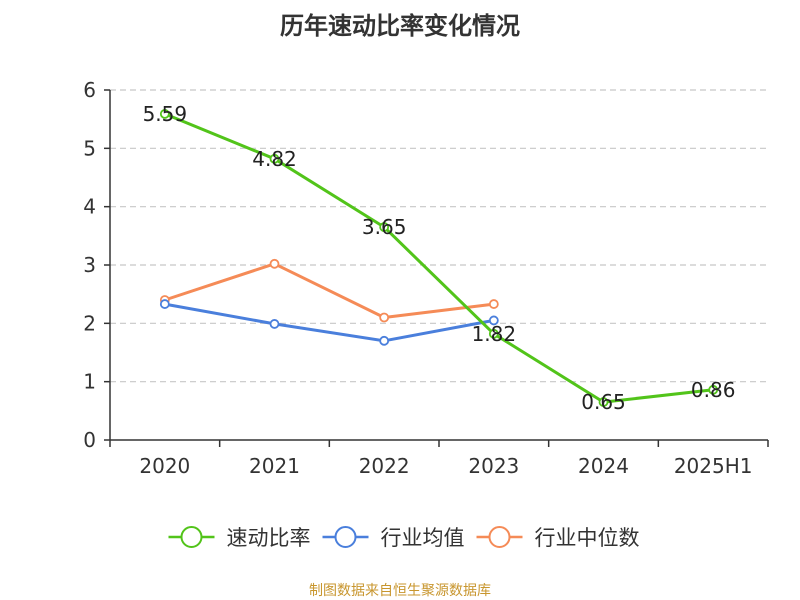 The width and height of the screenshot is (800, 600). Describe the element at coordinates (400, 591) in the screenshot. I see `source-note: 制图数据来自恒生聚源数据库` at that location.